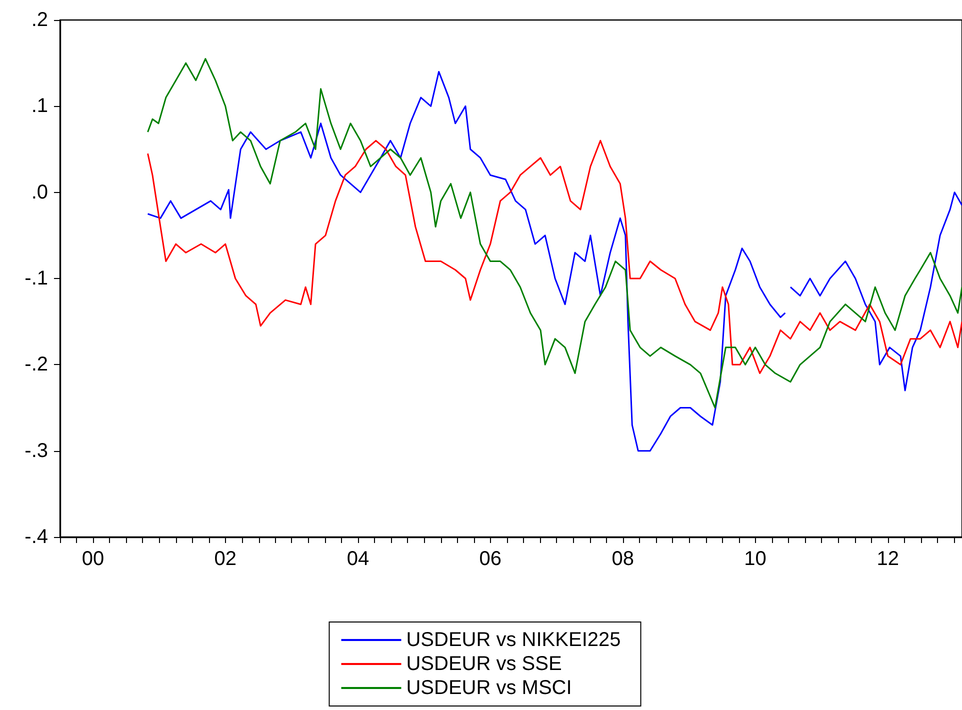  I want to click on y-tick-label: -.4, so click(36, 537).